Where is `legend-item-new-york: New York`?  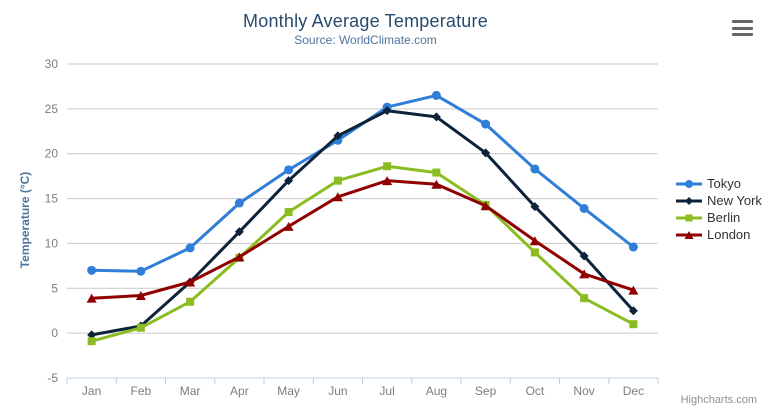 legend-item-new-york: New York is located at coordinates (719, 200).